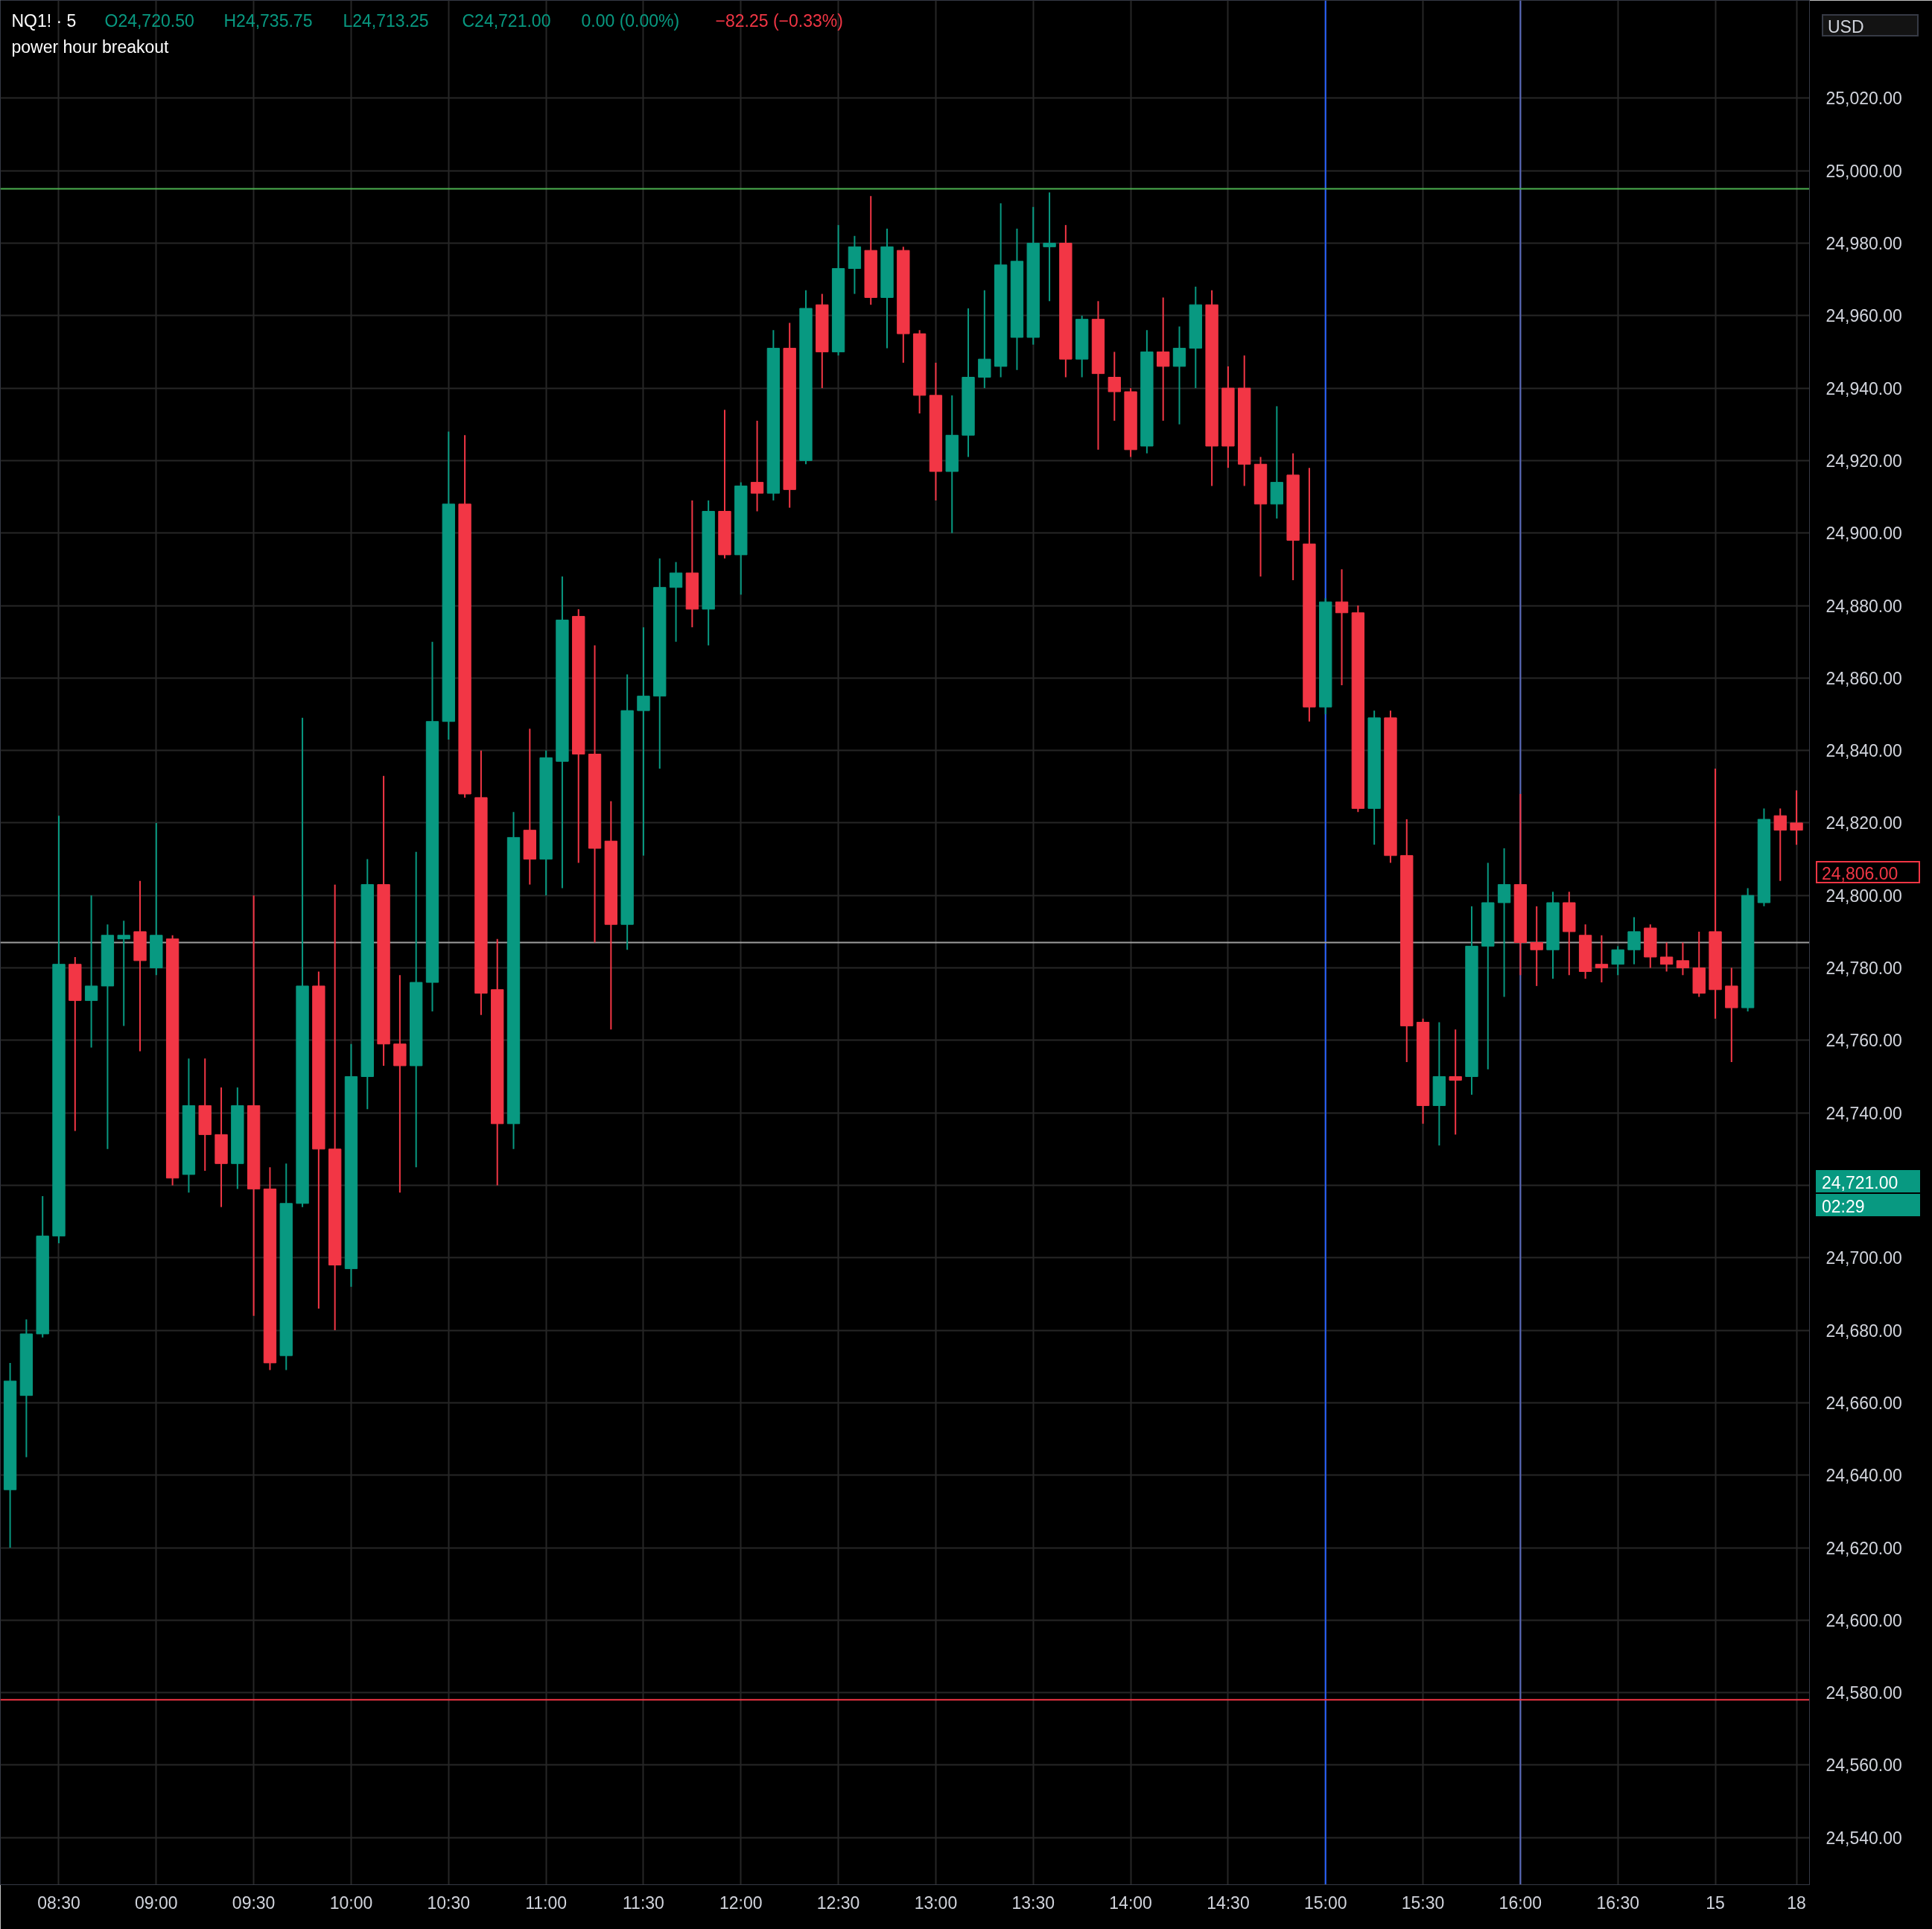 This screenshot has width=1932, height=1929. What do you see at coordinates (1843, 1207) in the screenshot?
I see `text: 02:29` at bounding box center [1843, 1207].